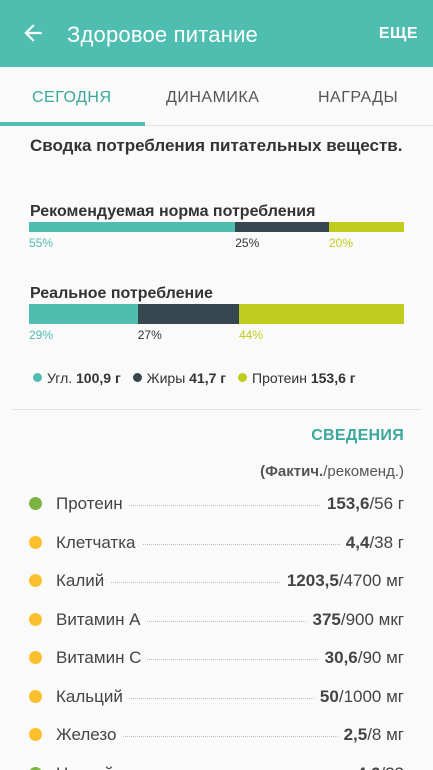 The height and width of the screenshot is (770, 433). What do you see at coordinates (162, 34) in the screenshot?
I see `page-title: Здоровое питание` at bounding box center [162, 34].